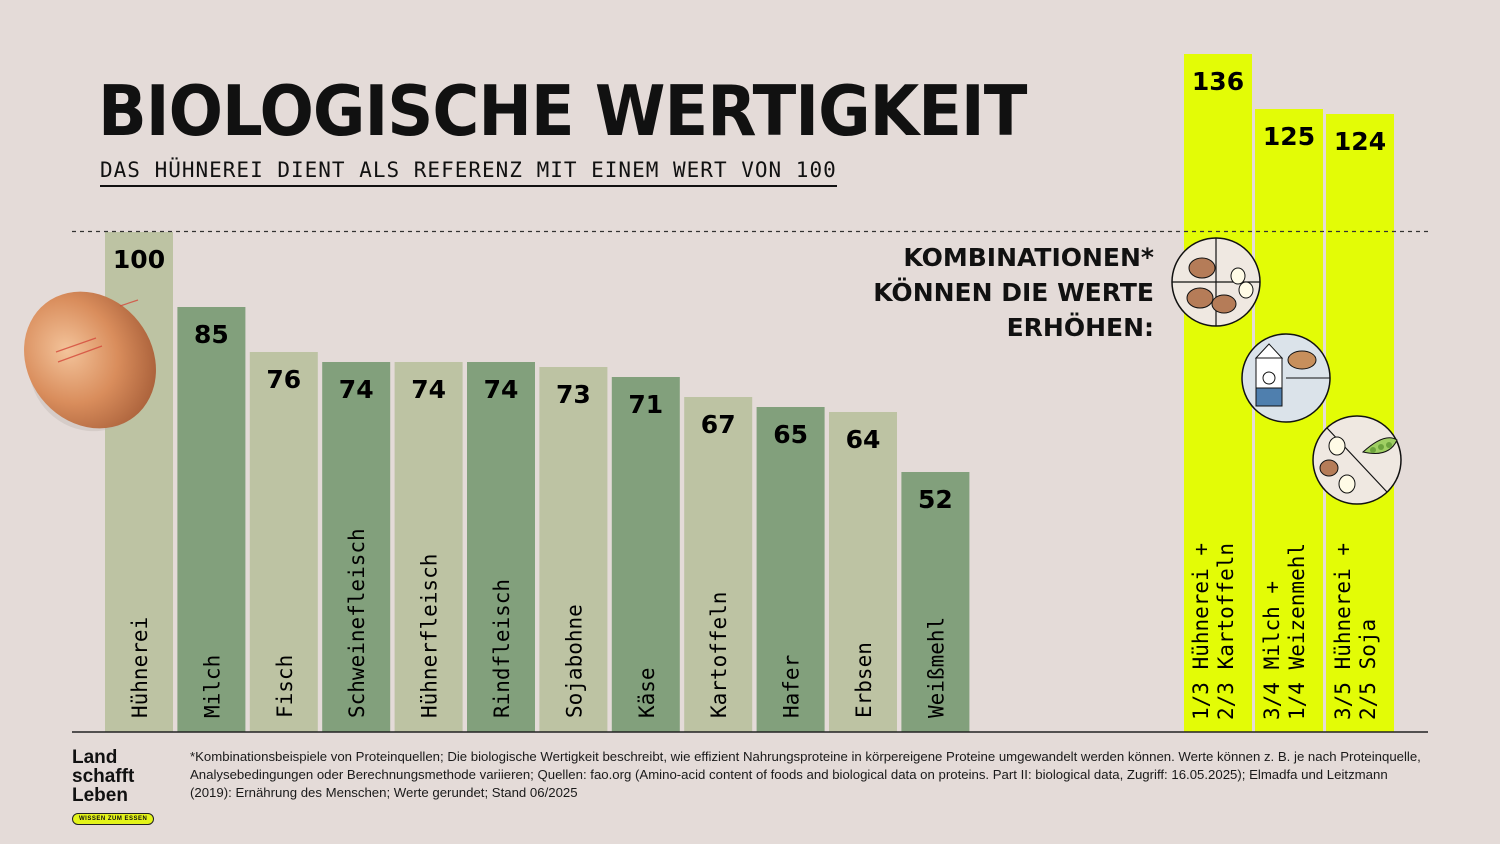 This screenshot has height=844, width=1500. Describe the element at coordinates (1218, 81) in the screenshot. I see `data-label: 136` at that location.